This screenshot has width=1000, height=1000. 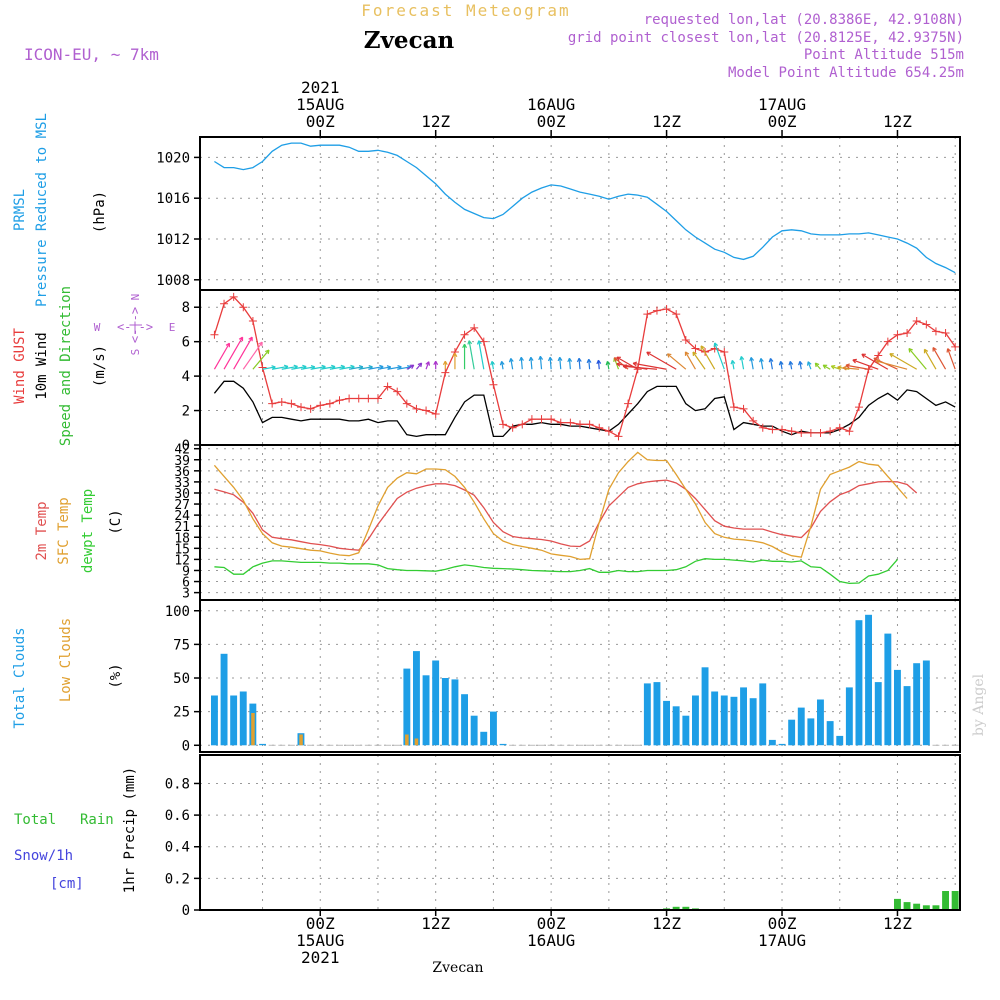 I want to click on top-time-label: 12Z, so click(x=666, y=121).